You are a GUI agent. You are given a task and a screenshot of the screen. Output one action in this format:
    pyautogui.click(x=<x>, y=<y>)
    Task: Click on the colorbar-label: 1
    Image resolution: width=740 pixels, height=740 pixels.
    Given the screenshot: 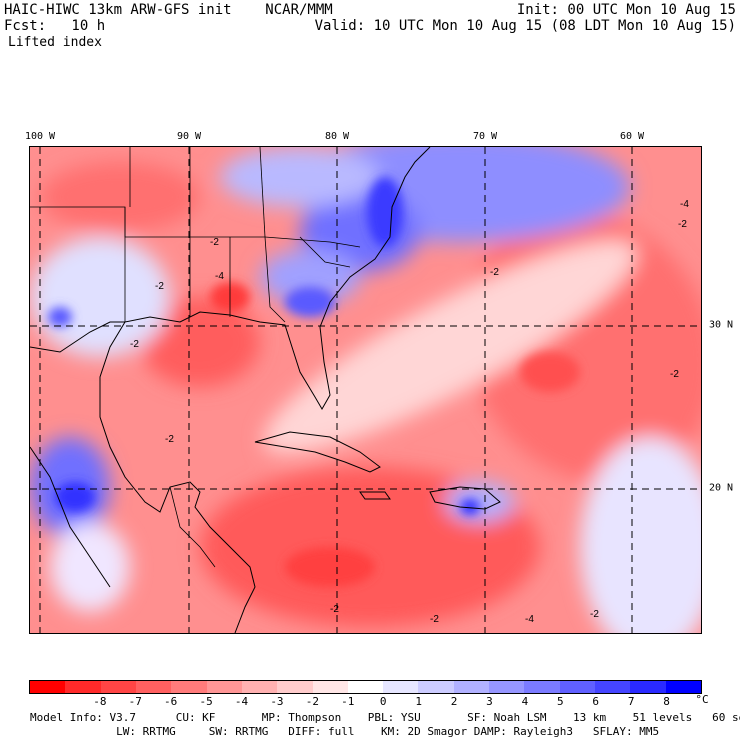 What is the action you would take?
    pyautogui.click(x=418, y=701)
    